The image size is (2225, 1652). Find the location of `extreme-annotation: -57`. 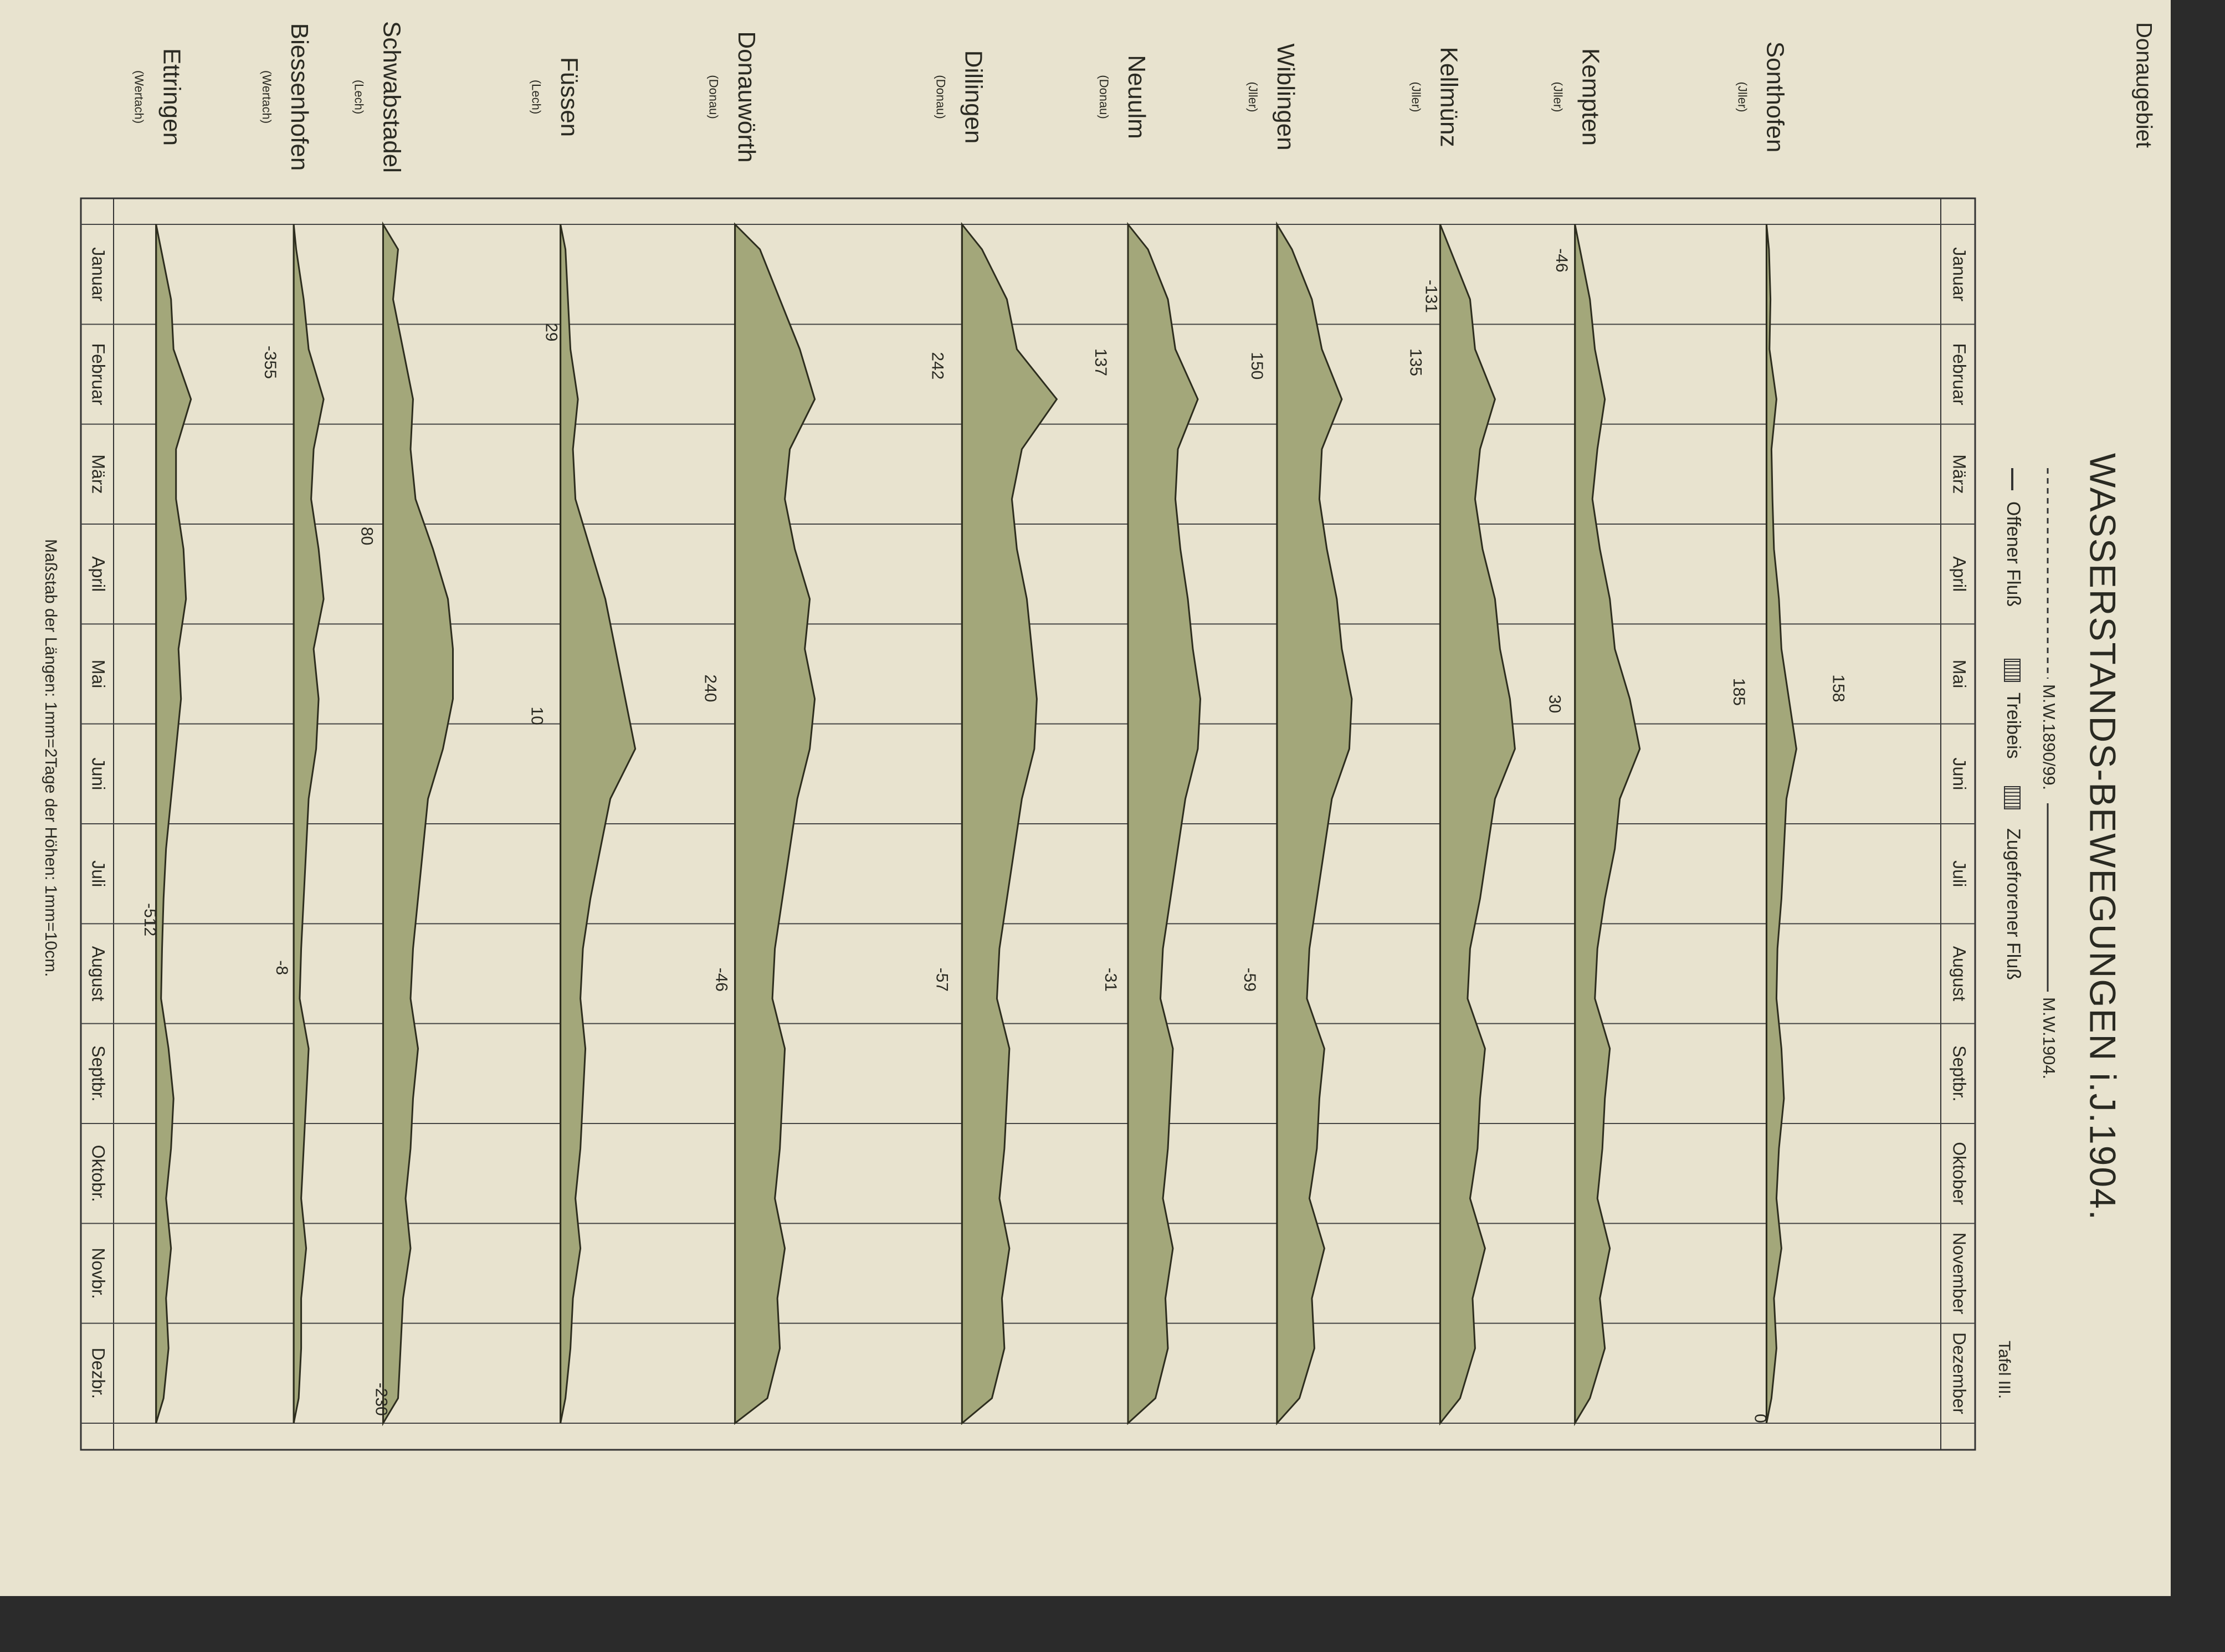

extreme-annotation: -57 is located at coordinates (941, 980).